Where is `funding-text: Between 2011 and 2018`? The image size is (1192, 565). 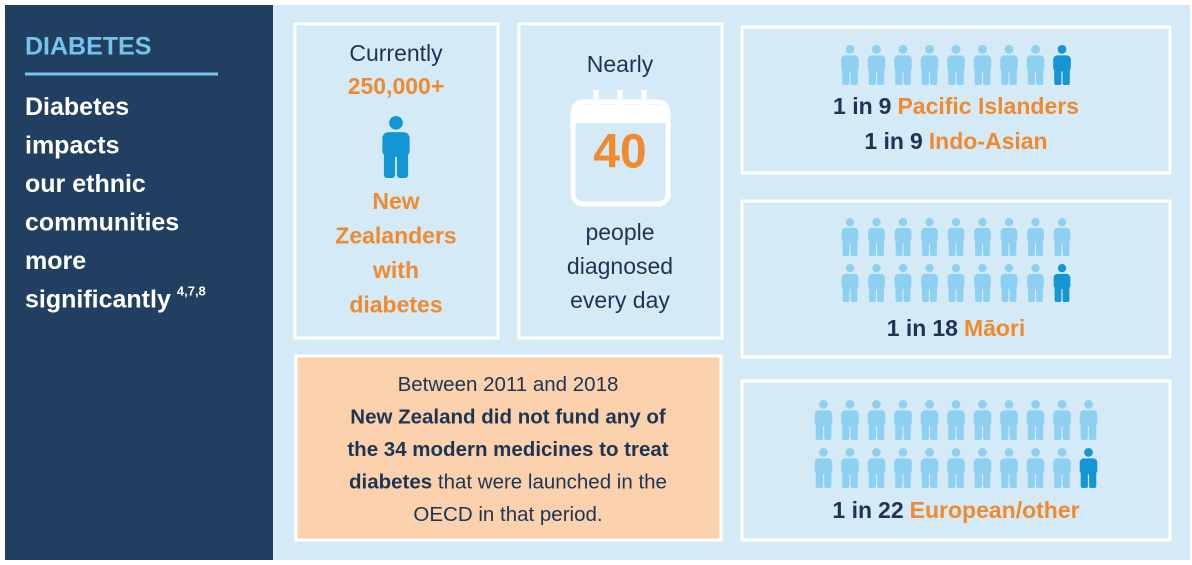 funding-text: Between 2011 and 2018 is located at coordinates (508, 384).